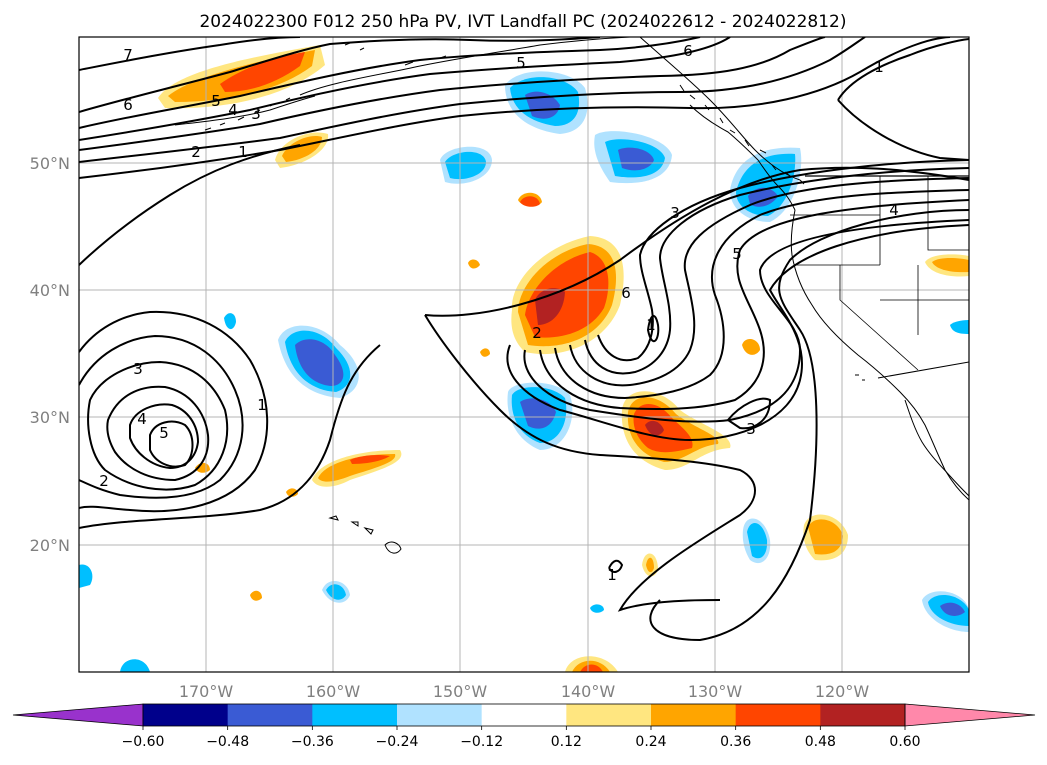  What do you see at coordinates (50, 163) in the screenshot?
I see `lat-tick-label: 50°N` at bounding box center [50, 163].